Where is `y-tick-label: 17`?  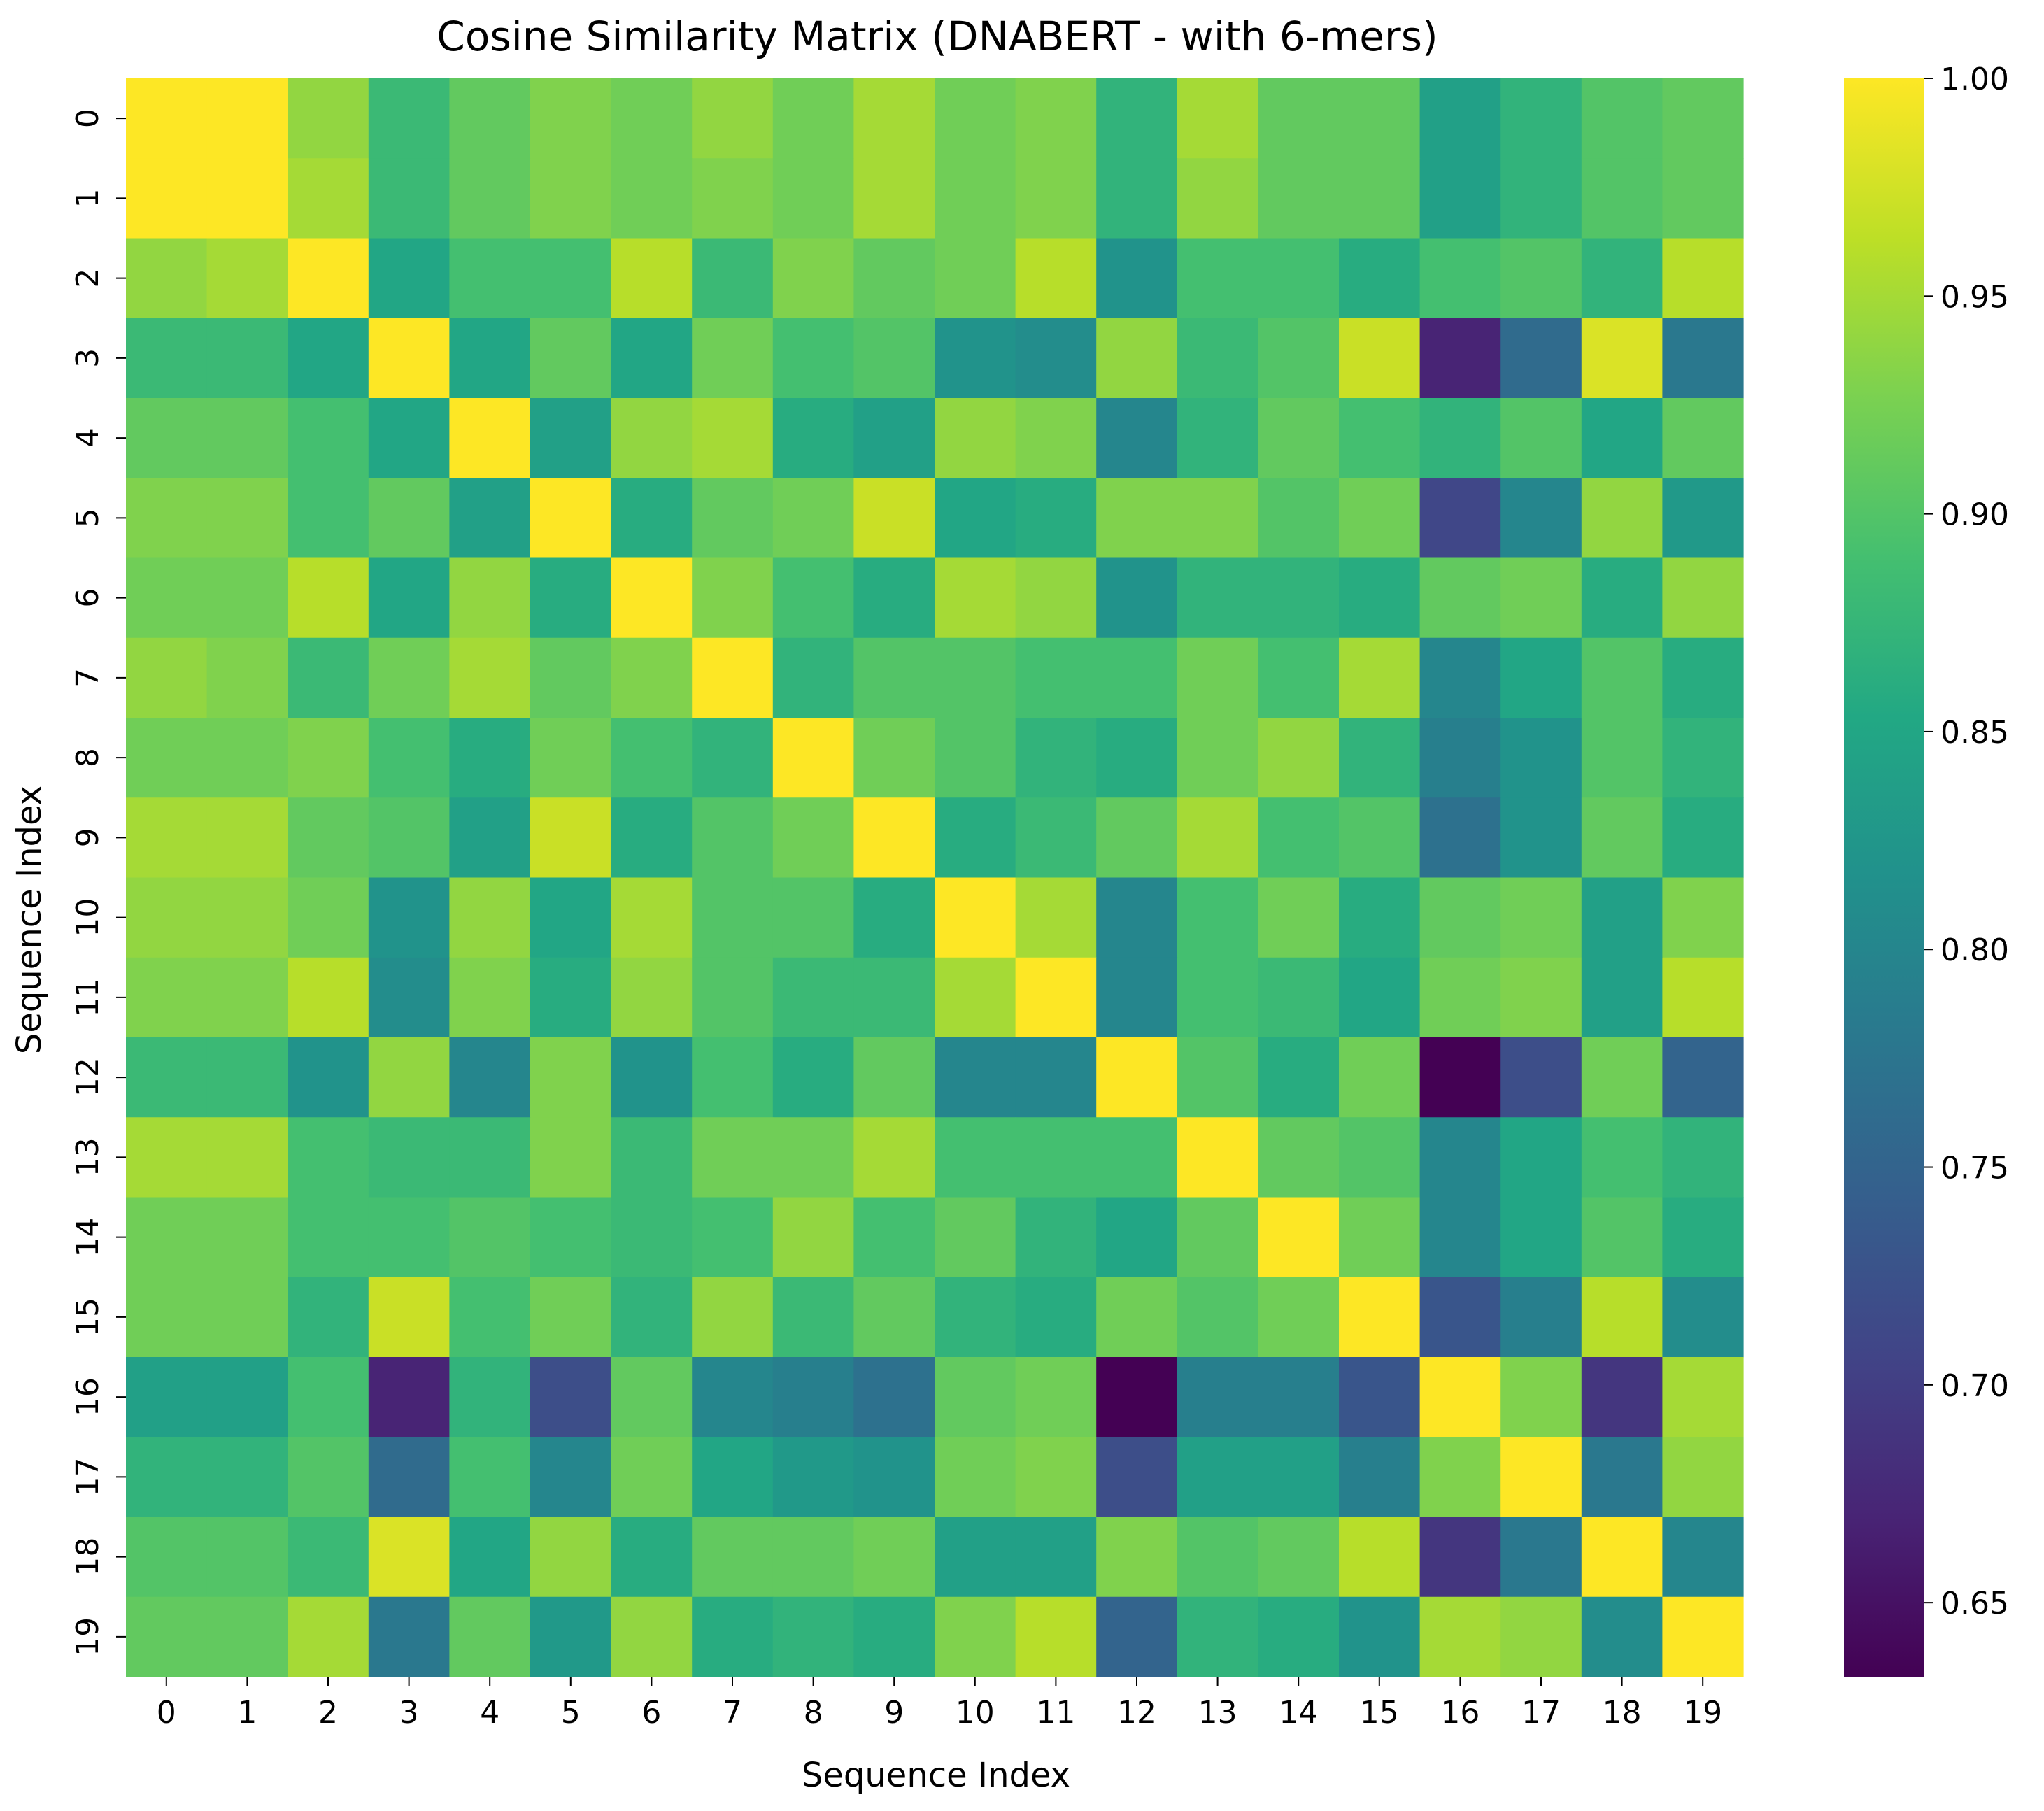 y-tick-label: 17 is located at coordinates (88, 1476).